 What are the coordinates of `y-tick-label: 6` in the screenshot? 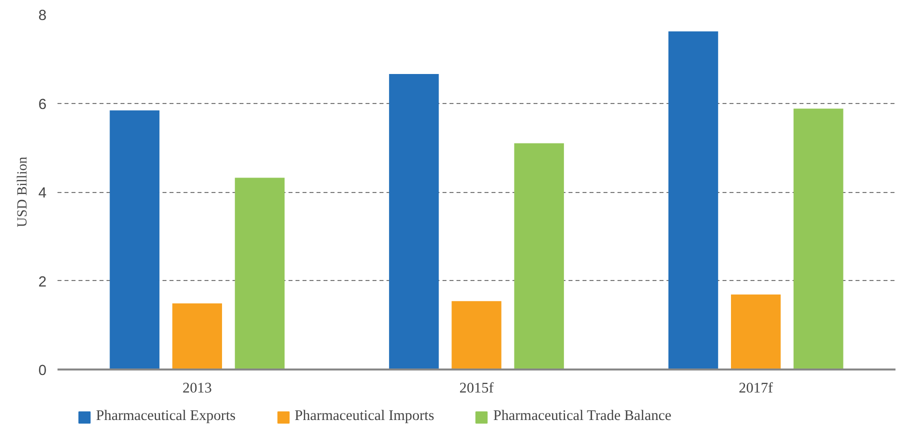 It's located at (42, 104).